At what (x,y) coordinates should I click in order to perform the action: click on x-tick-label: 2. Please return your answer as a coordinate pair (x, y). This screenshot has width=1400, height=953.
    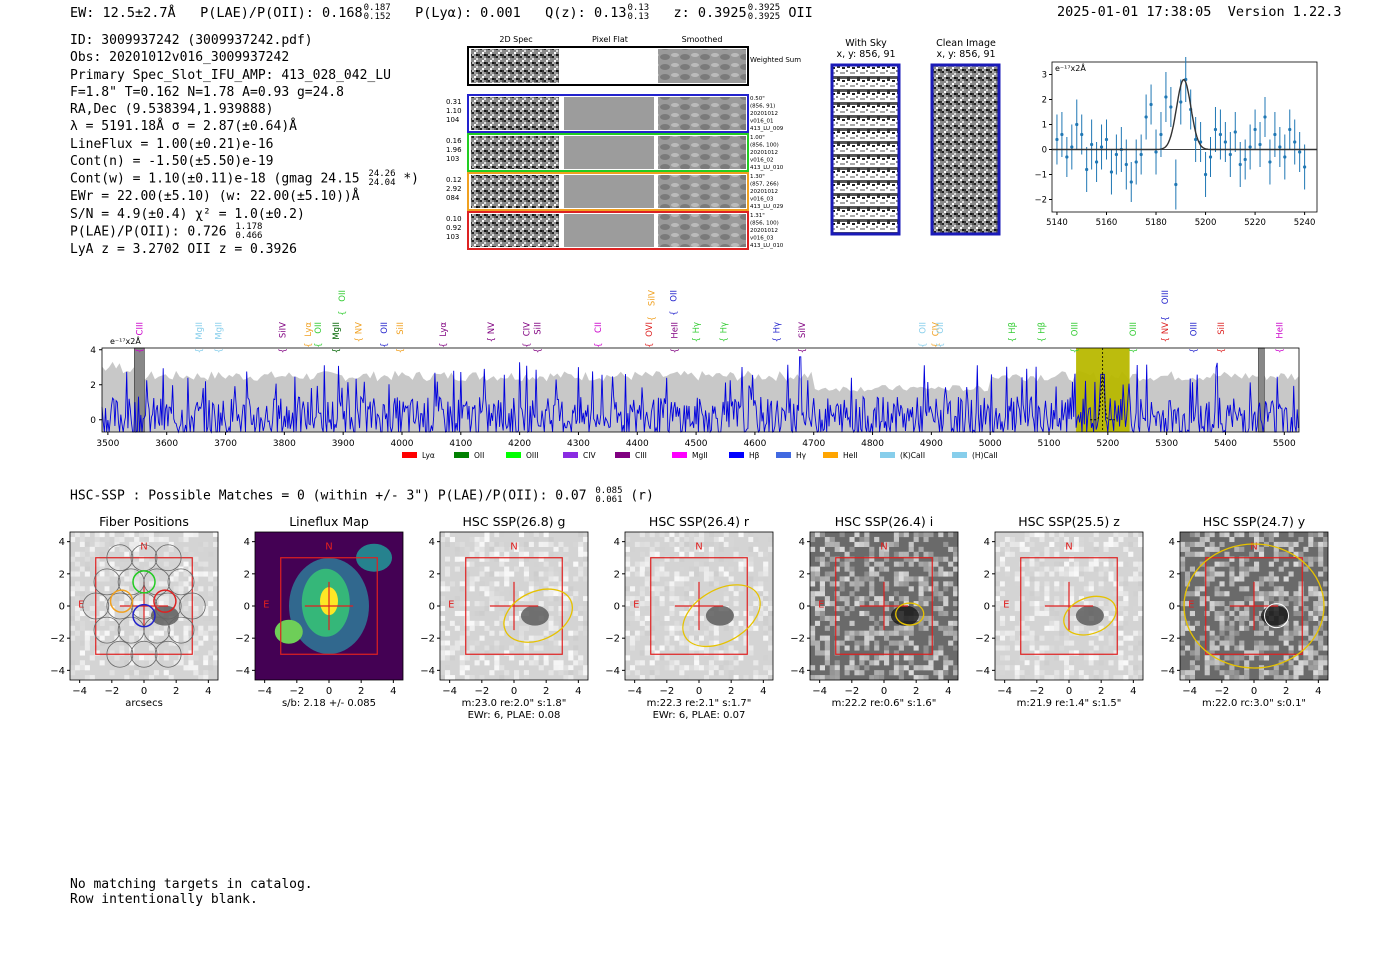
    Looking at the image, I should click on (1286, 691).